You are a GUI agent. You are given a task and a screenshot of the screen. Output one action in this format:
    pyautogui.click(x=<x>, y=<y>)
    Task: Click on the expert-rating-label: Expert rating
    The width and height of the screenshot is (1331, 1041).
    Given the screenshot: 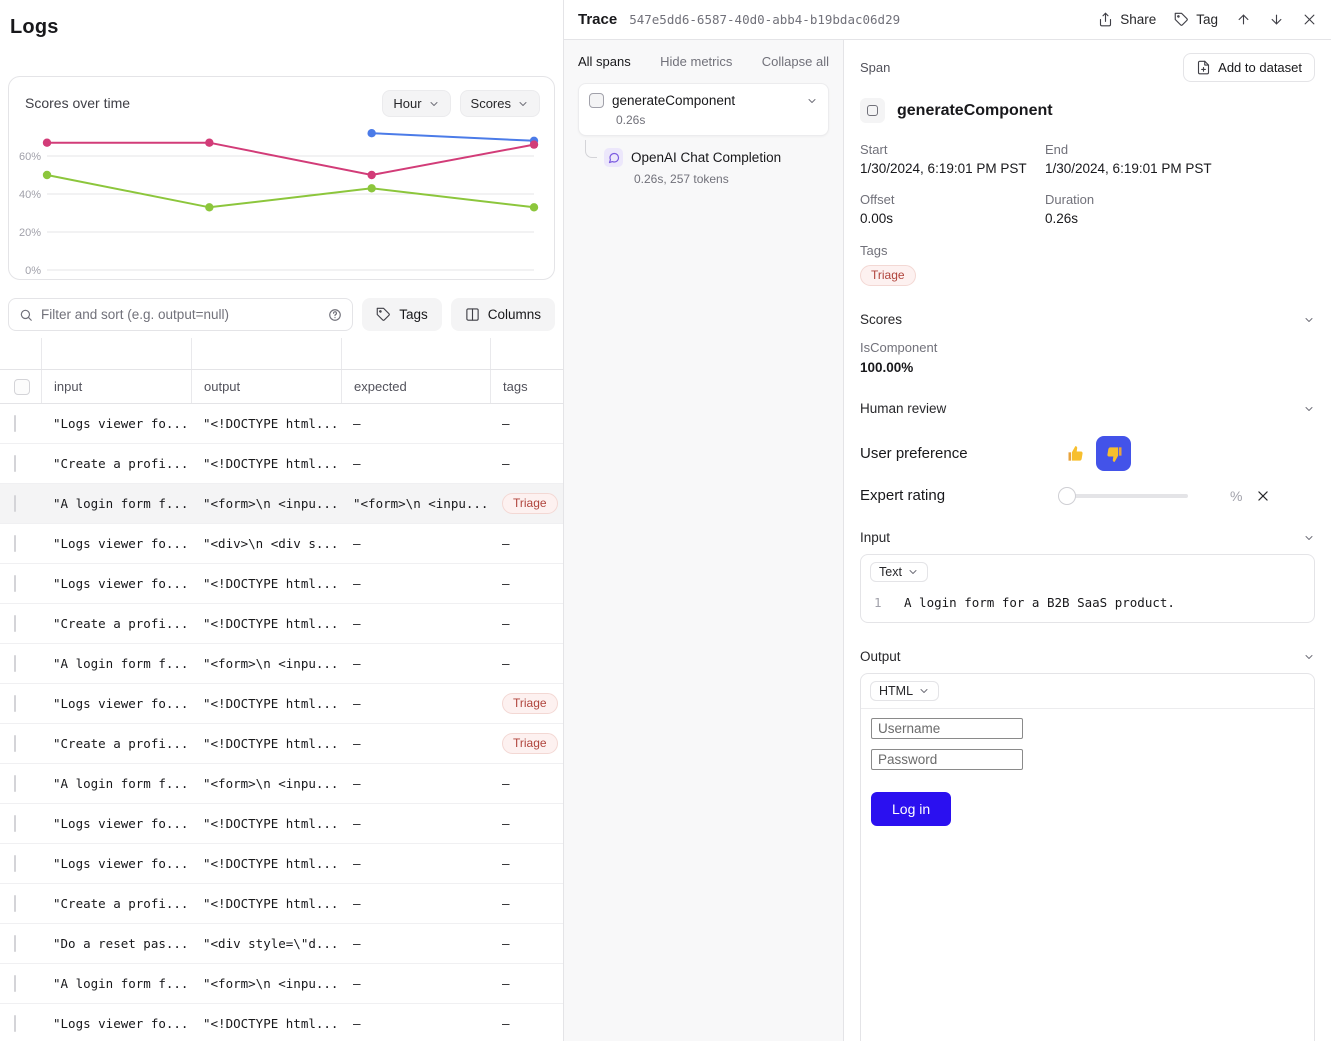 What is the action you would take?
    pyautogui.click(x=903, y=495)
    